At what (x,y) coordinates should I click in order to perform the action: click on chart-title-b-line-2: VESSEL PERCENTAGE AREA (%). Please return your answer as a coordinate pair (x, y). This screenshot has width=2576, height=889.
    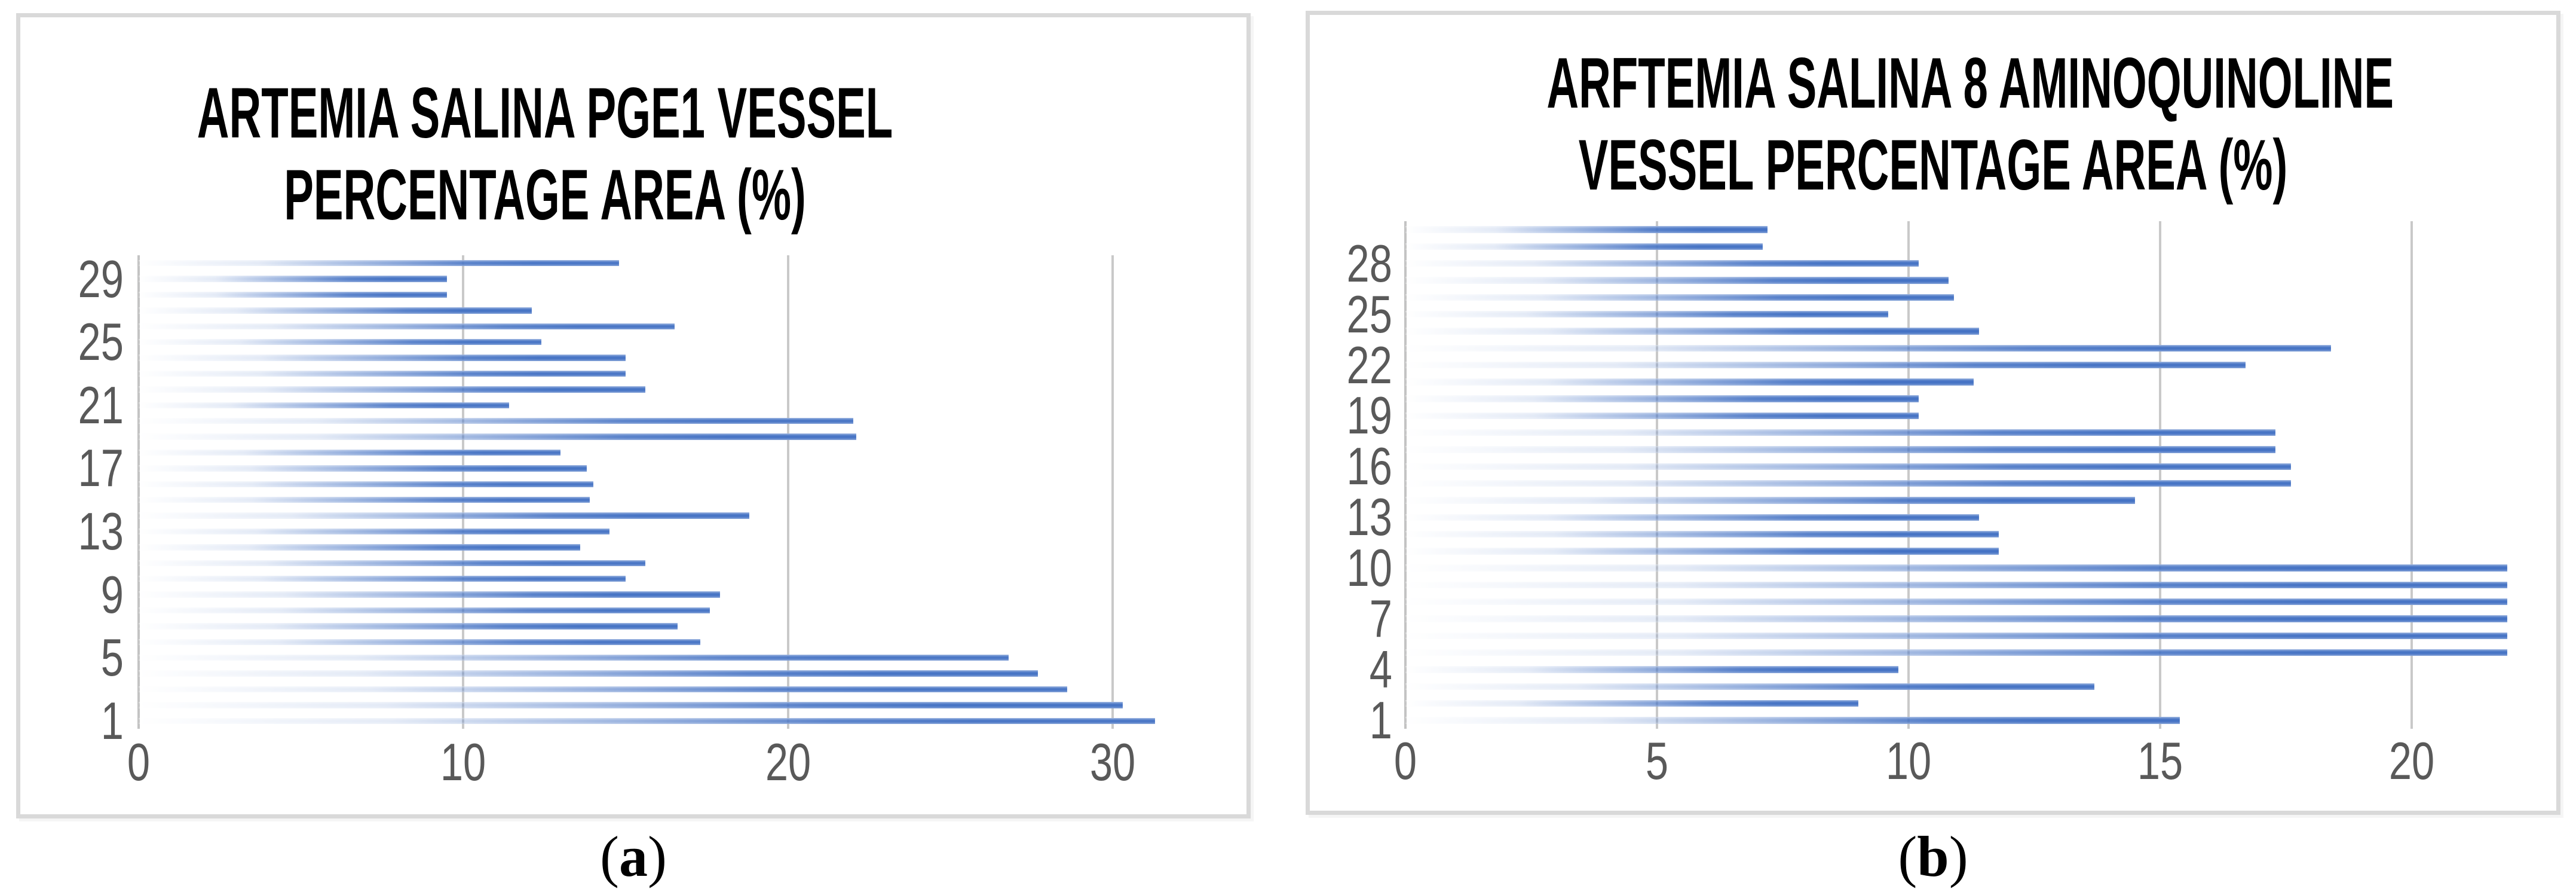
    Looking at the image, I should click on (1933, 164).